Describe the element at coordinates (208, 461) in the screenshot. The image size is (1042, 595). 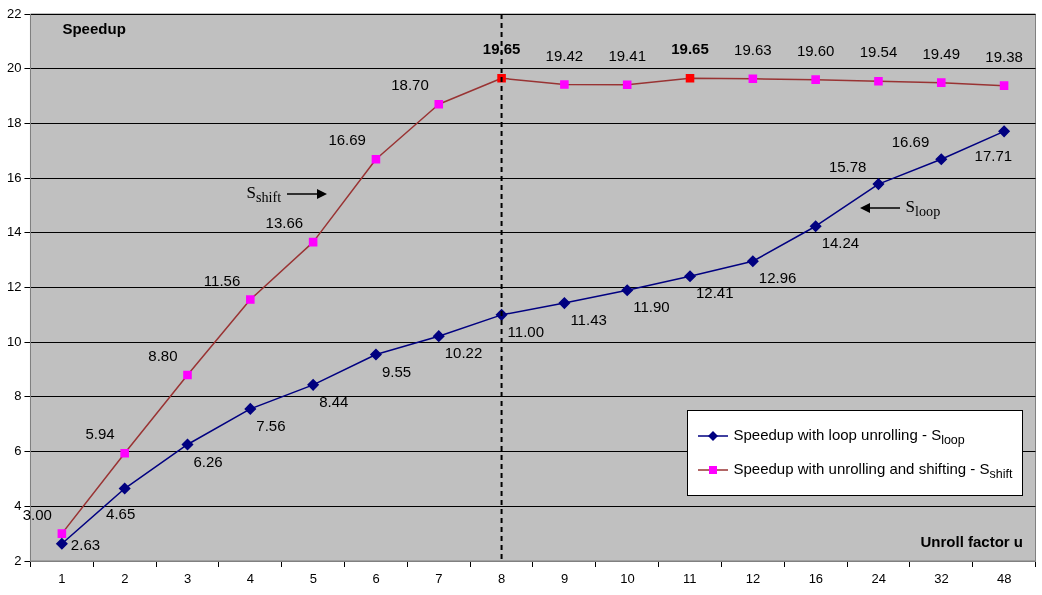
I see `data-label: 6.26` at that location.